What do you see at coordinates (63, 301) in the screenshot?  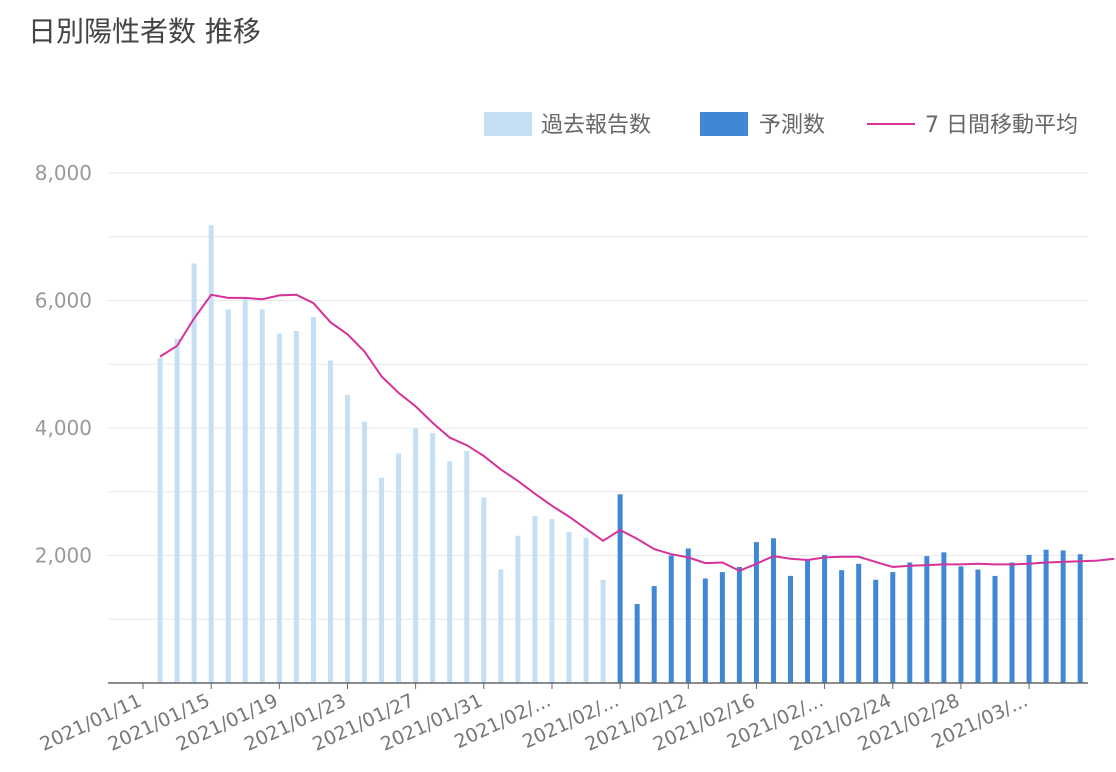 I see `y-tick-label: 6,000` at bounding box center [63, 301].